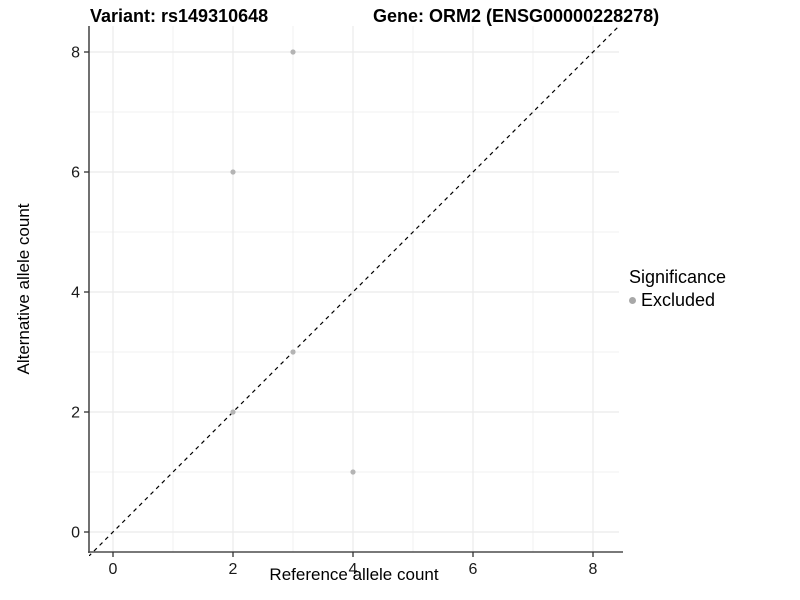 This screenshot has height=600, width=800. I want to click on y-tick-label: 0, so click(75, 533).